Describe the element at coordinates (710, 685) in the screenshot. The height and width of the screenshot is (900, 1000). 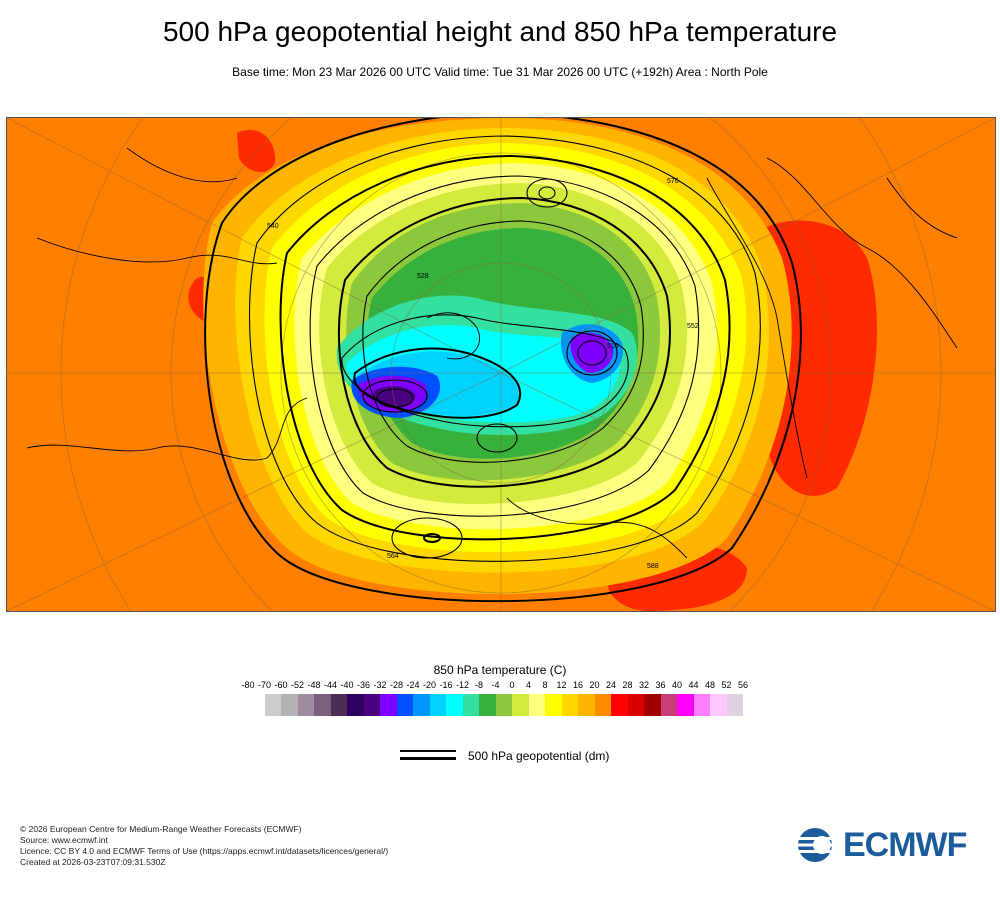
I see `colorbar-tick: 48` at that location.